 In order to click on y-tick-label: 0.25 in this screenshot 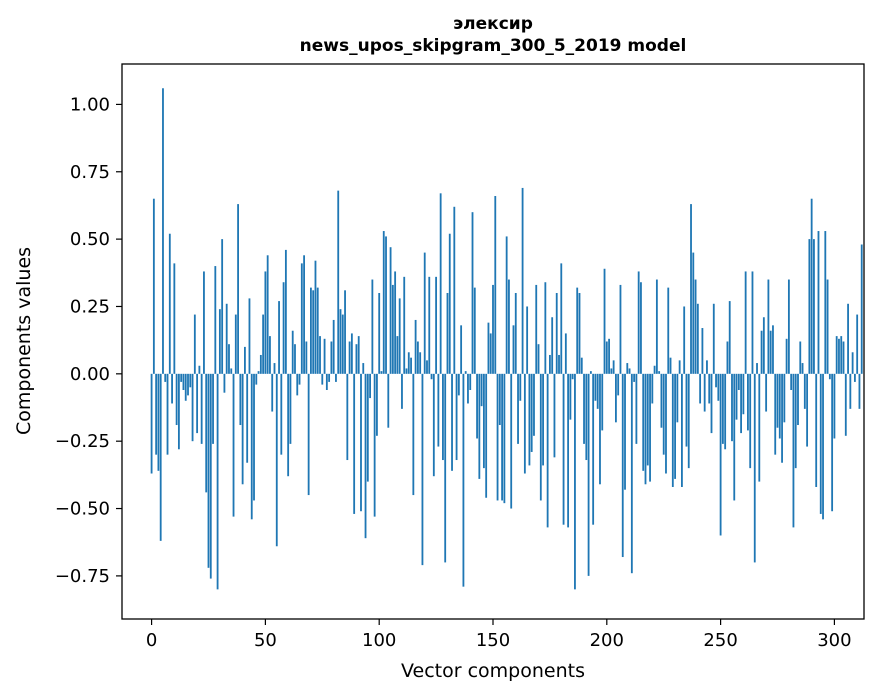, I will do `click(90, 306)`.